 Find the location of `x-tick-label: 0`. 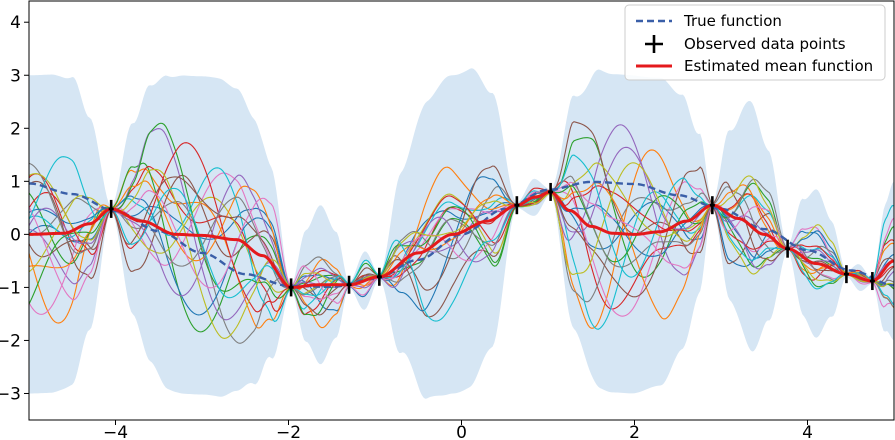

x-tick-label: 0 is located at coordinates (461, 431).